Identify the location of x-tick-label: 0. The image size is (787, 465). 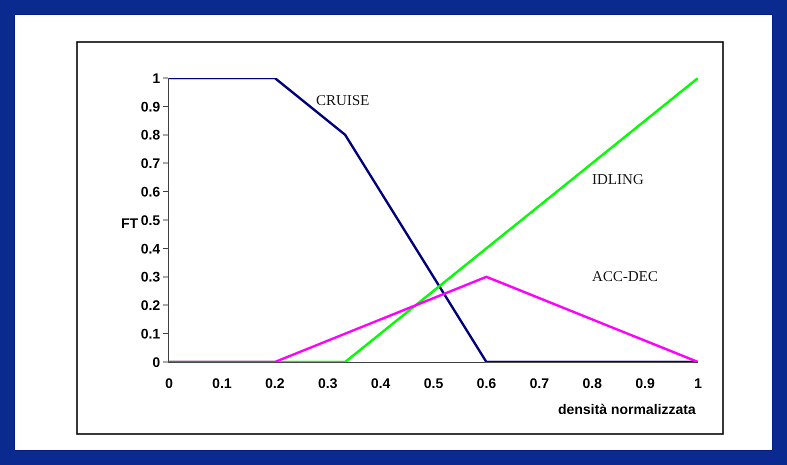
(169, 382).